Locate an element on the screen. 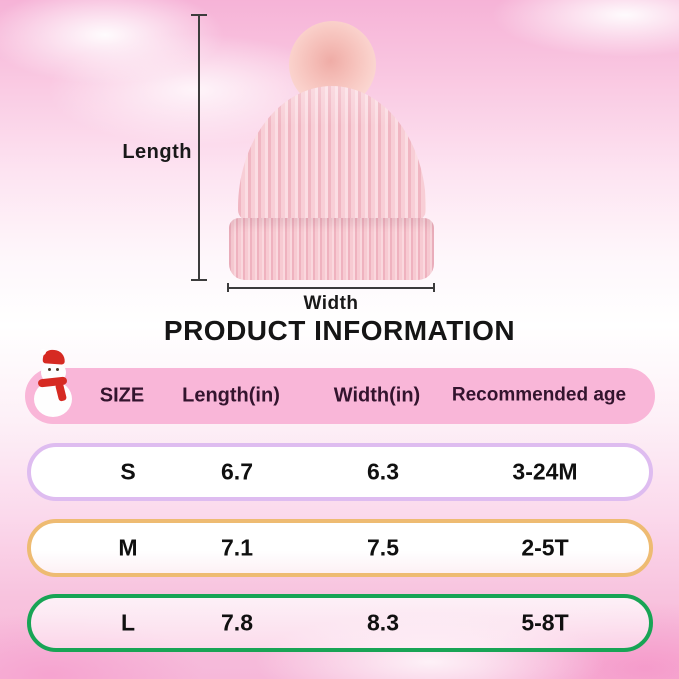 Image resolution: width=679 pixels, height=679 pixels. header-size: SIZE is located at coordinates (122, 395).